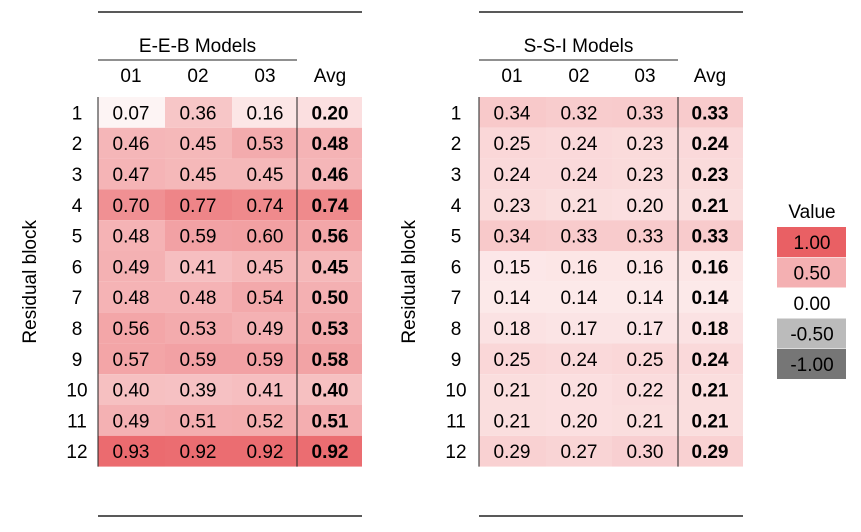  What do you see at coordinates (77, 298) in the screenshot?
I see `row-label: 7` at bounding box center [77, 298].